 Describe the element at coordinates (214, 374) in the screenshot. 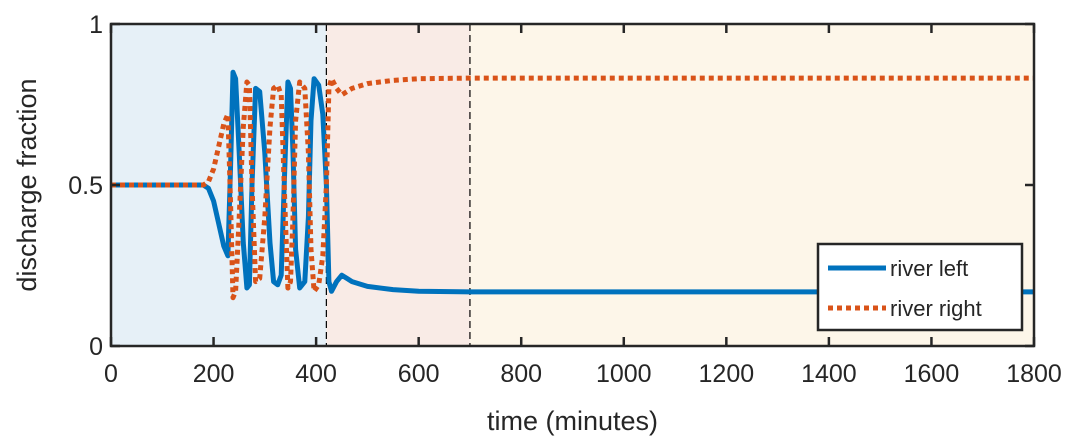

I see `x-tick-label: 200` at that location.